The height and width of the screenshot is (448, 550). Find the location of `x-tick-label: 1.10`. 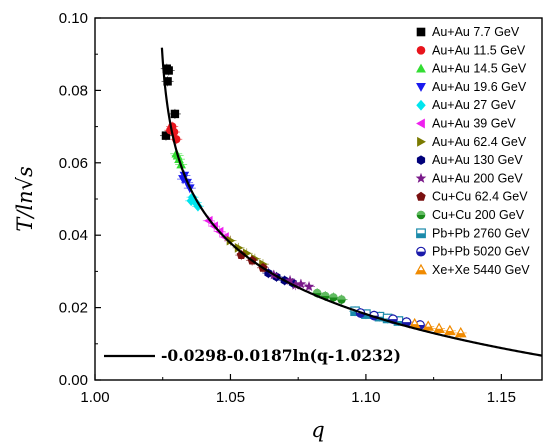

x-tick-label: 1.10 is located at coordinates (365, 397).